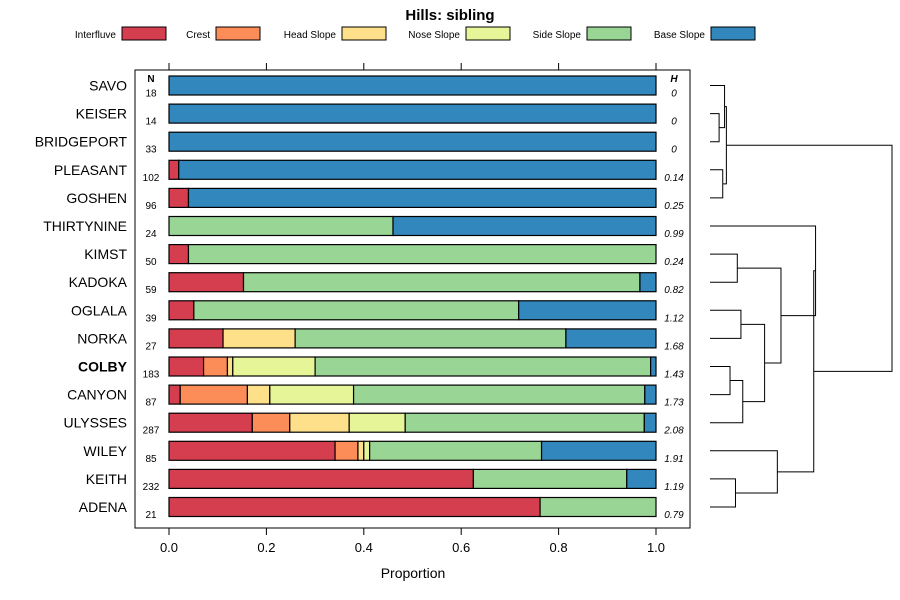 This screenshot has height=600, width=900. Describe the element at coordinates (274, 366) in the screenshot. I see `bar-colby-nose-slope` at that location.